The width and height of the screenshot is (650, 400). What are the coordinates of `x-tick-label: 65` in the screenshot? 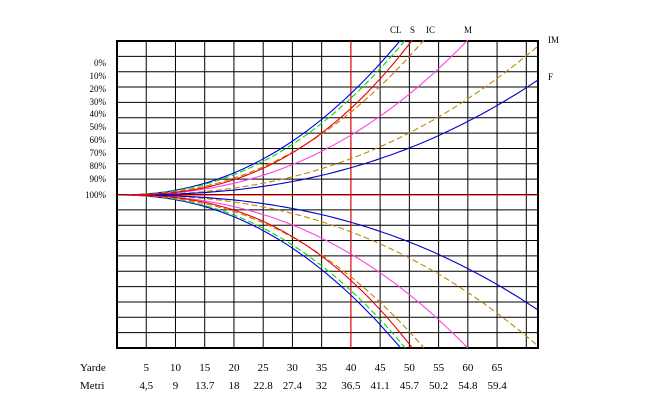 It's located at (498, 368).